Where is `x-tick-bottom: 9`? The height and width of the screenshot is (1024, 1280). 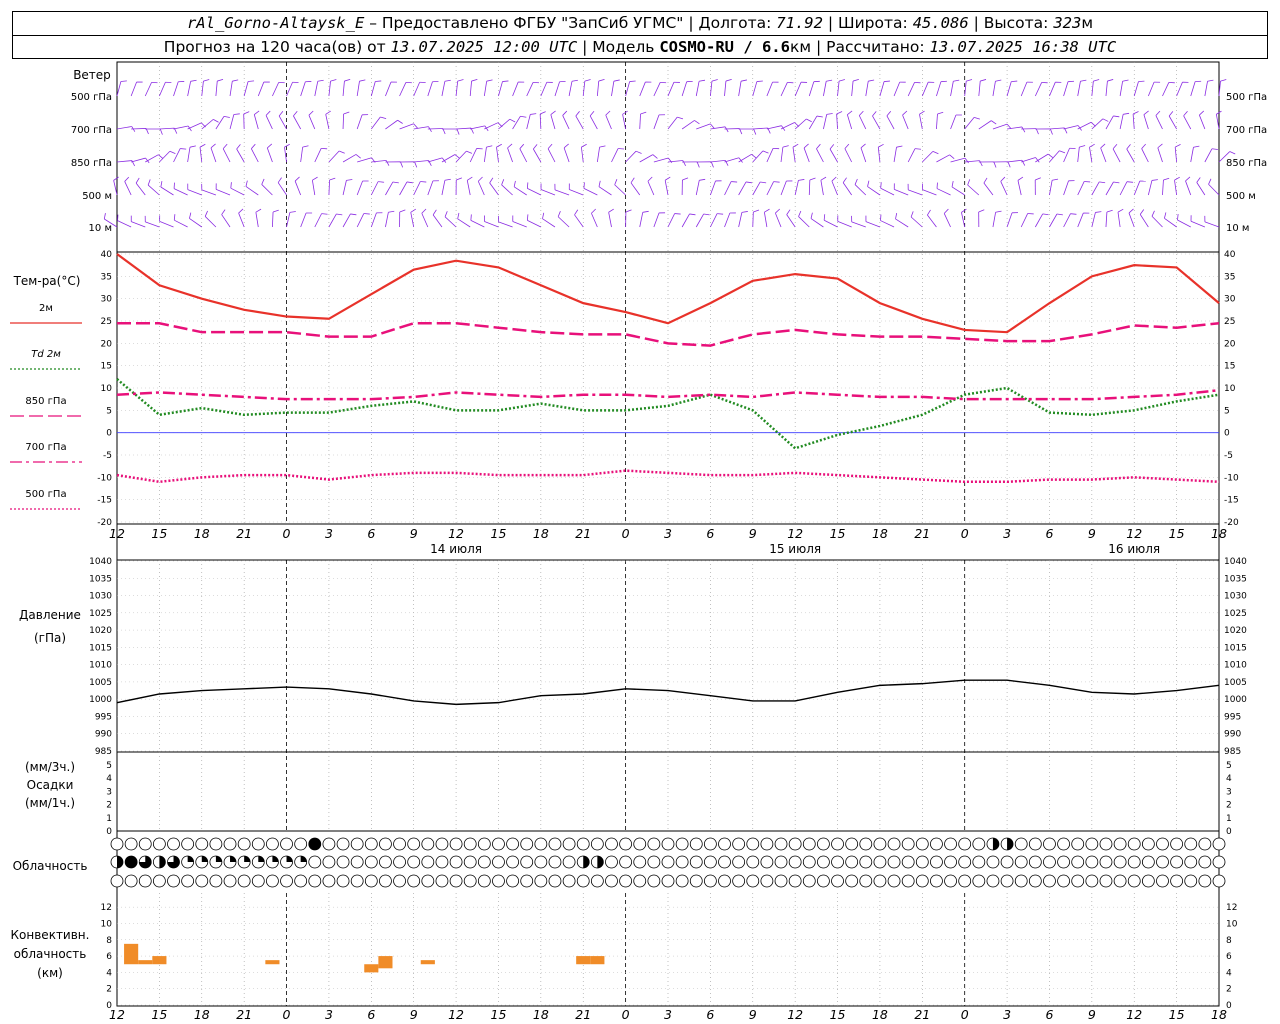
x-tick-bottom: 9 is located at coordinates (414, 1014).